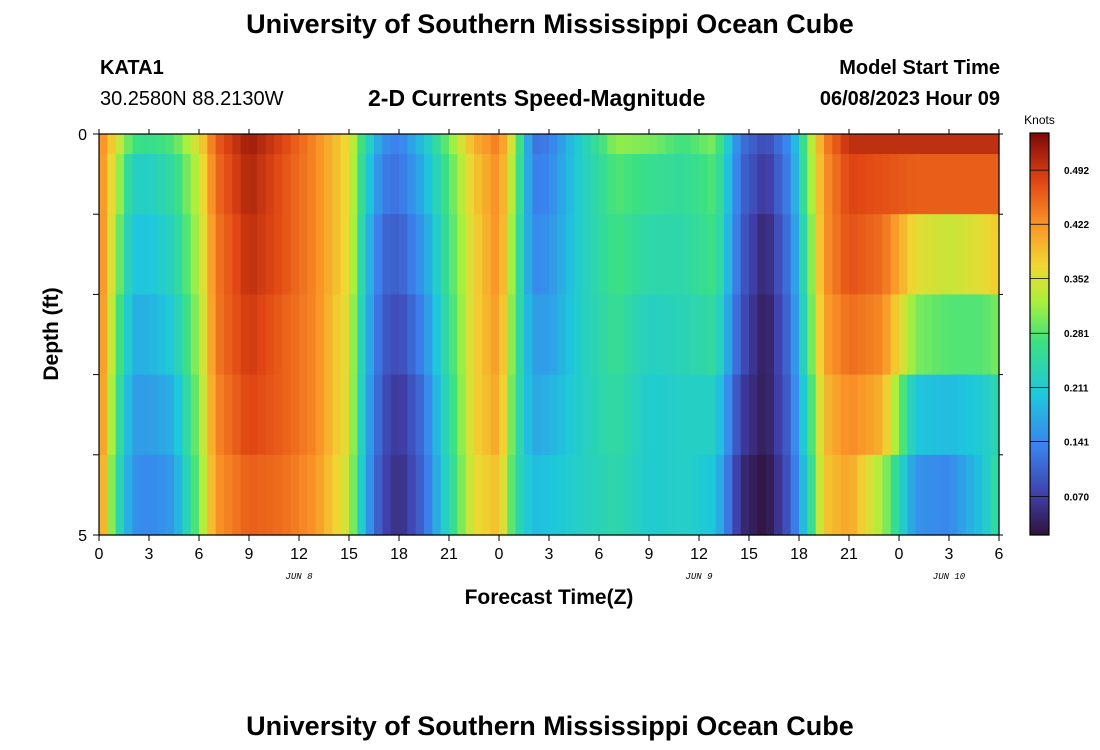 The width and height of the screenshot is (1100, 750). I want to click on x-tick-label: 15, so click(749, 554).